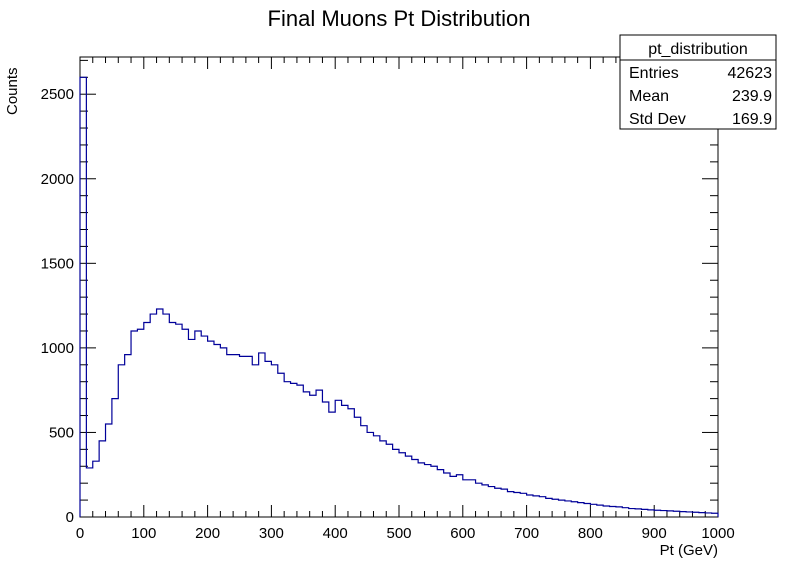  I want to click on x-tick-label: 500, so click(398, 533).